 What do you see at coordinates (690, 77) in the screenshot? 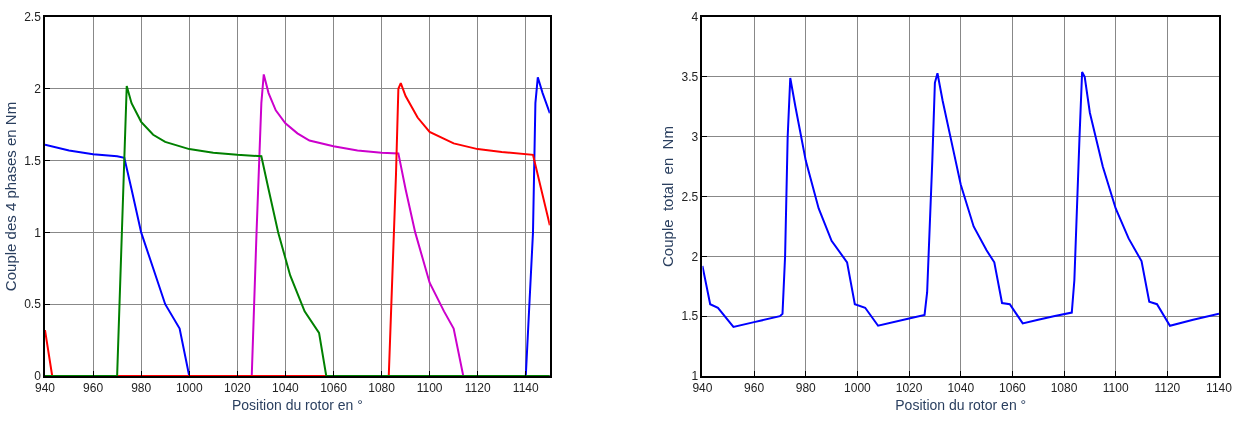
I see `y-tick-label: 3.5` at bounding box center [690, 77].